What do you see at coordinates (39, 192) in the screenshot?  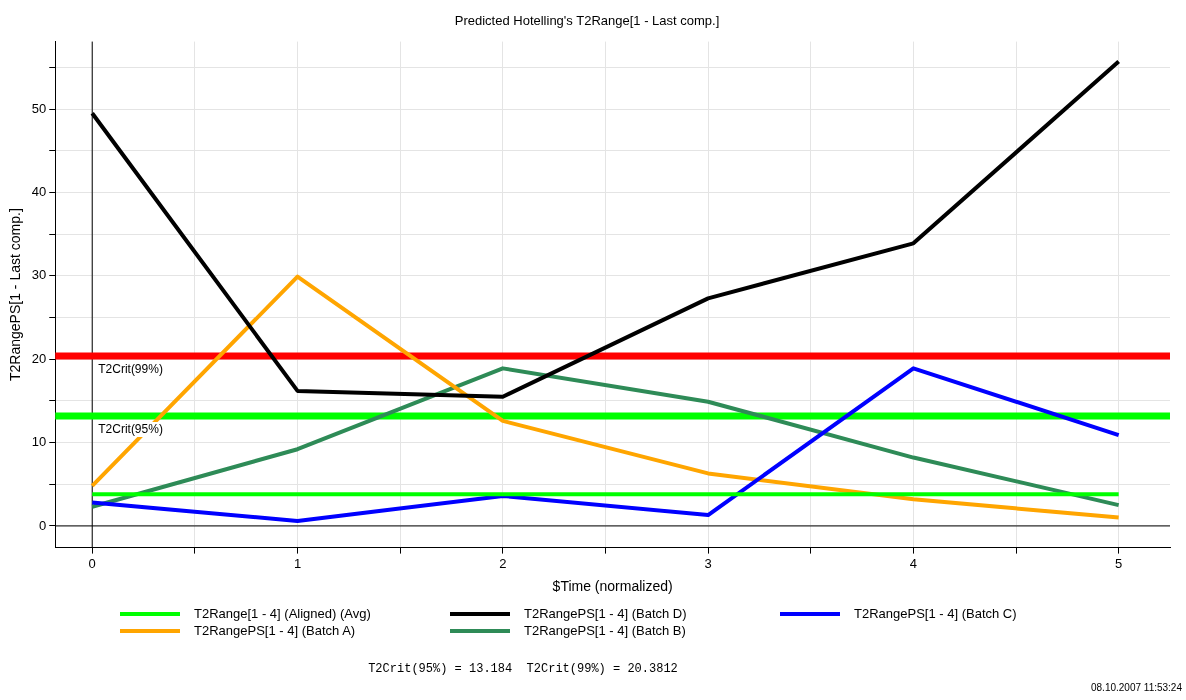 I see `y-tick-label: 40` at bounding box center [39, 192].